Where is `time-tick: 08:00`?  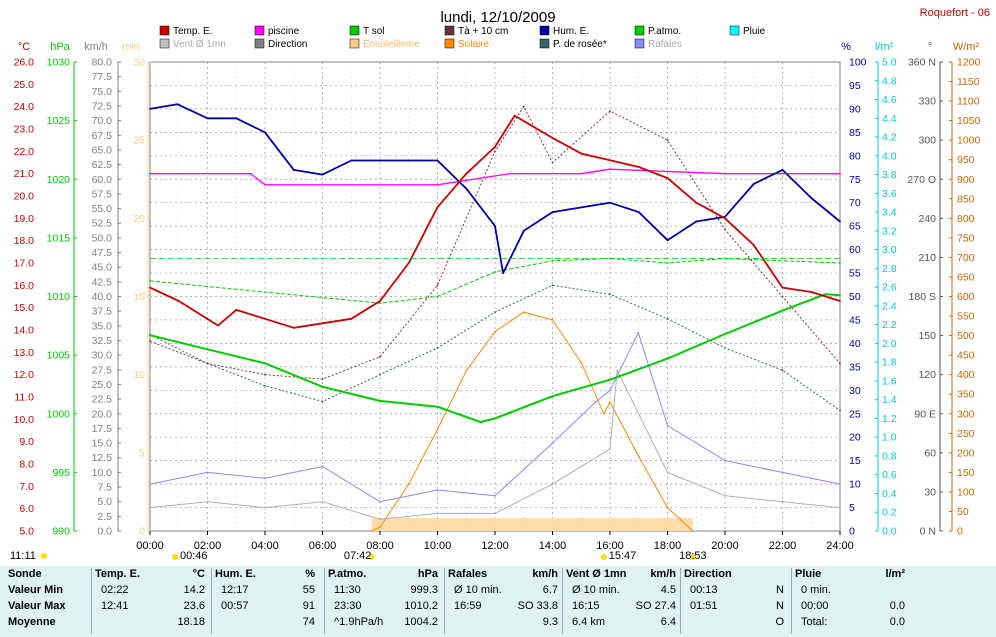 time-tick: 08:00 is located at coordinates (380, 546).